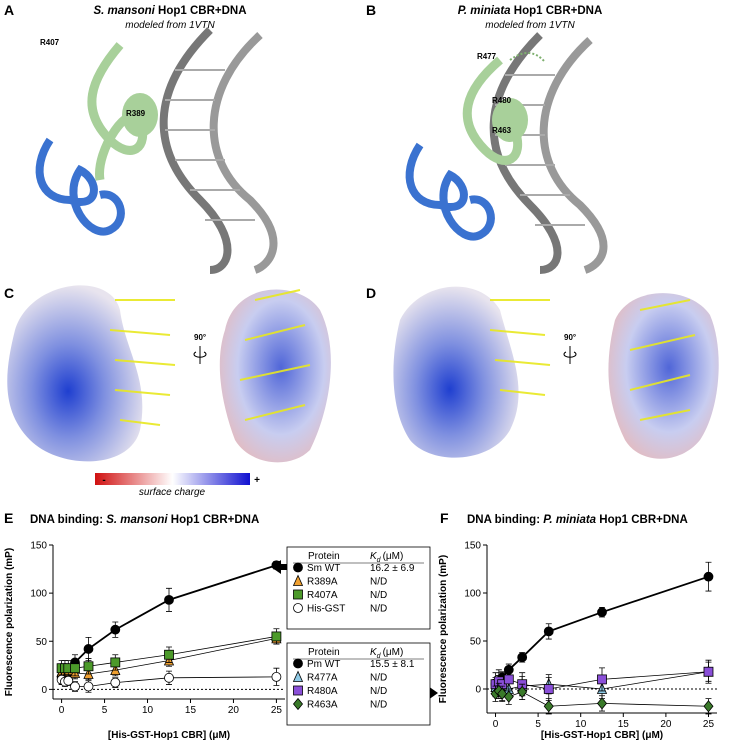 This screenshot has height=744, width=732. I want to click on chart-title: DNA binding: S. mansoni Hop1 CBR+DNA, so click(144, 520).